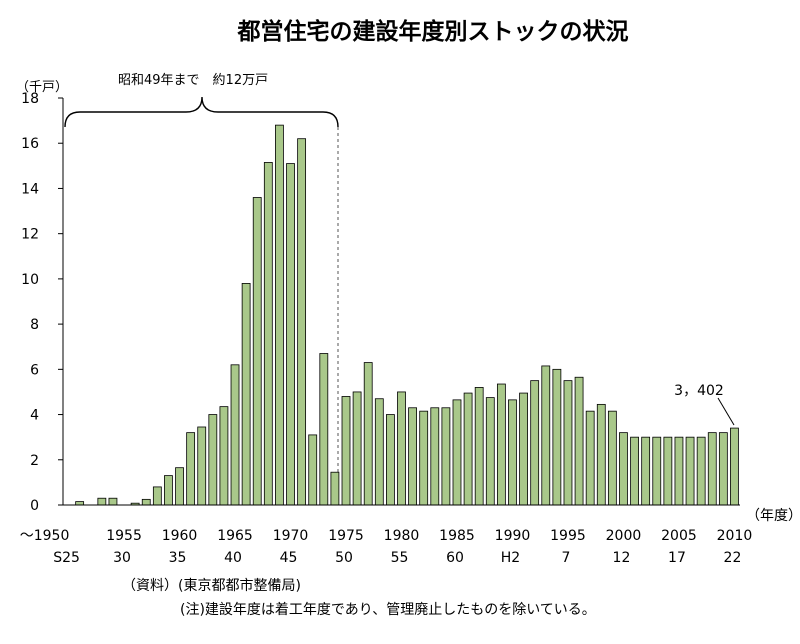  What do you see at coordinates (435, 456) in the screenshot?
I see `bar-1983` at bounding box center [435, 456].